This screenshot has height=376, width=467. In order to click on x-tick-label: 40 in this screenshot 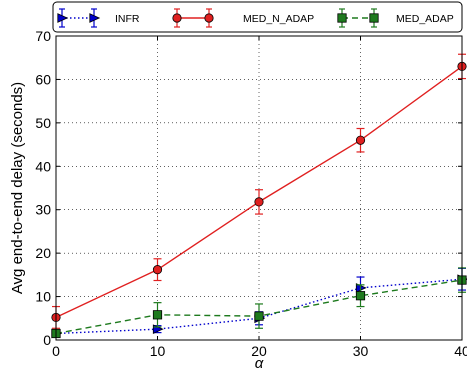, I will do `click(460, 351)`.